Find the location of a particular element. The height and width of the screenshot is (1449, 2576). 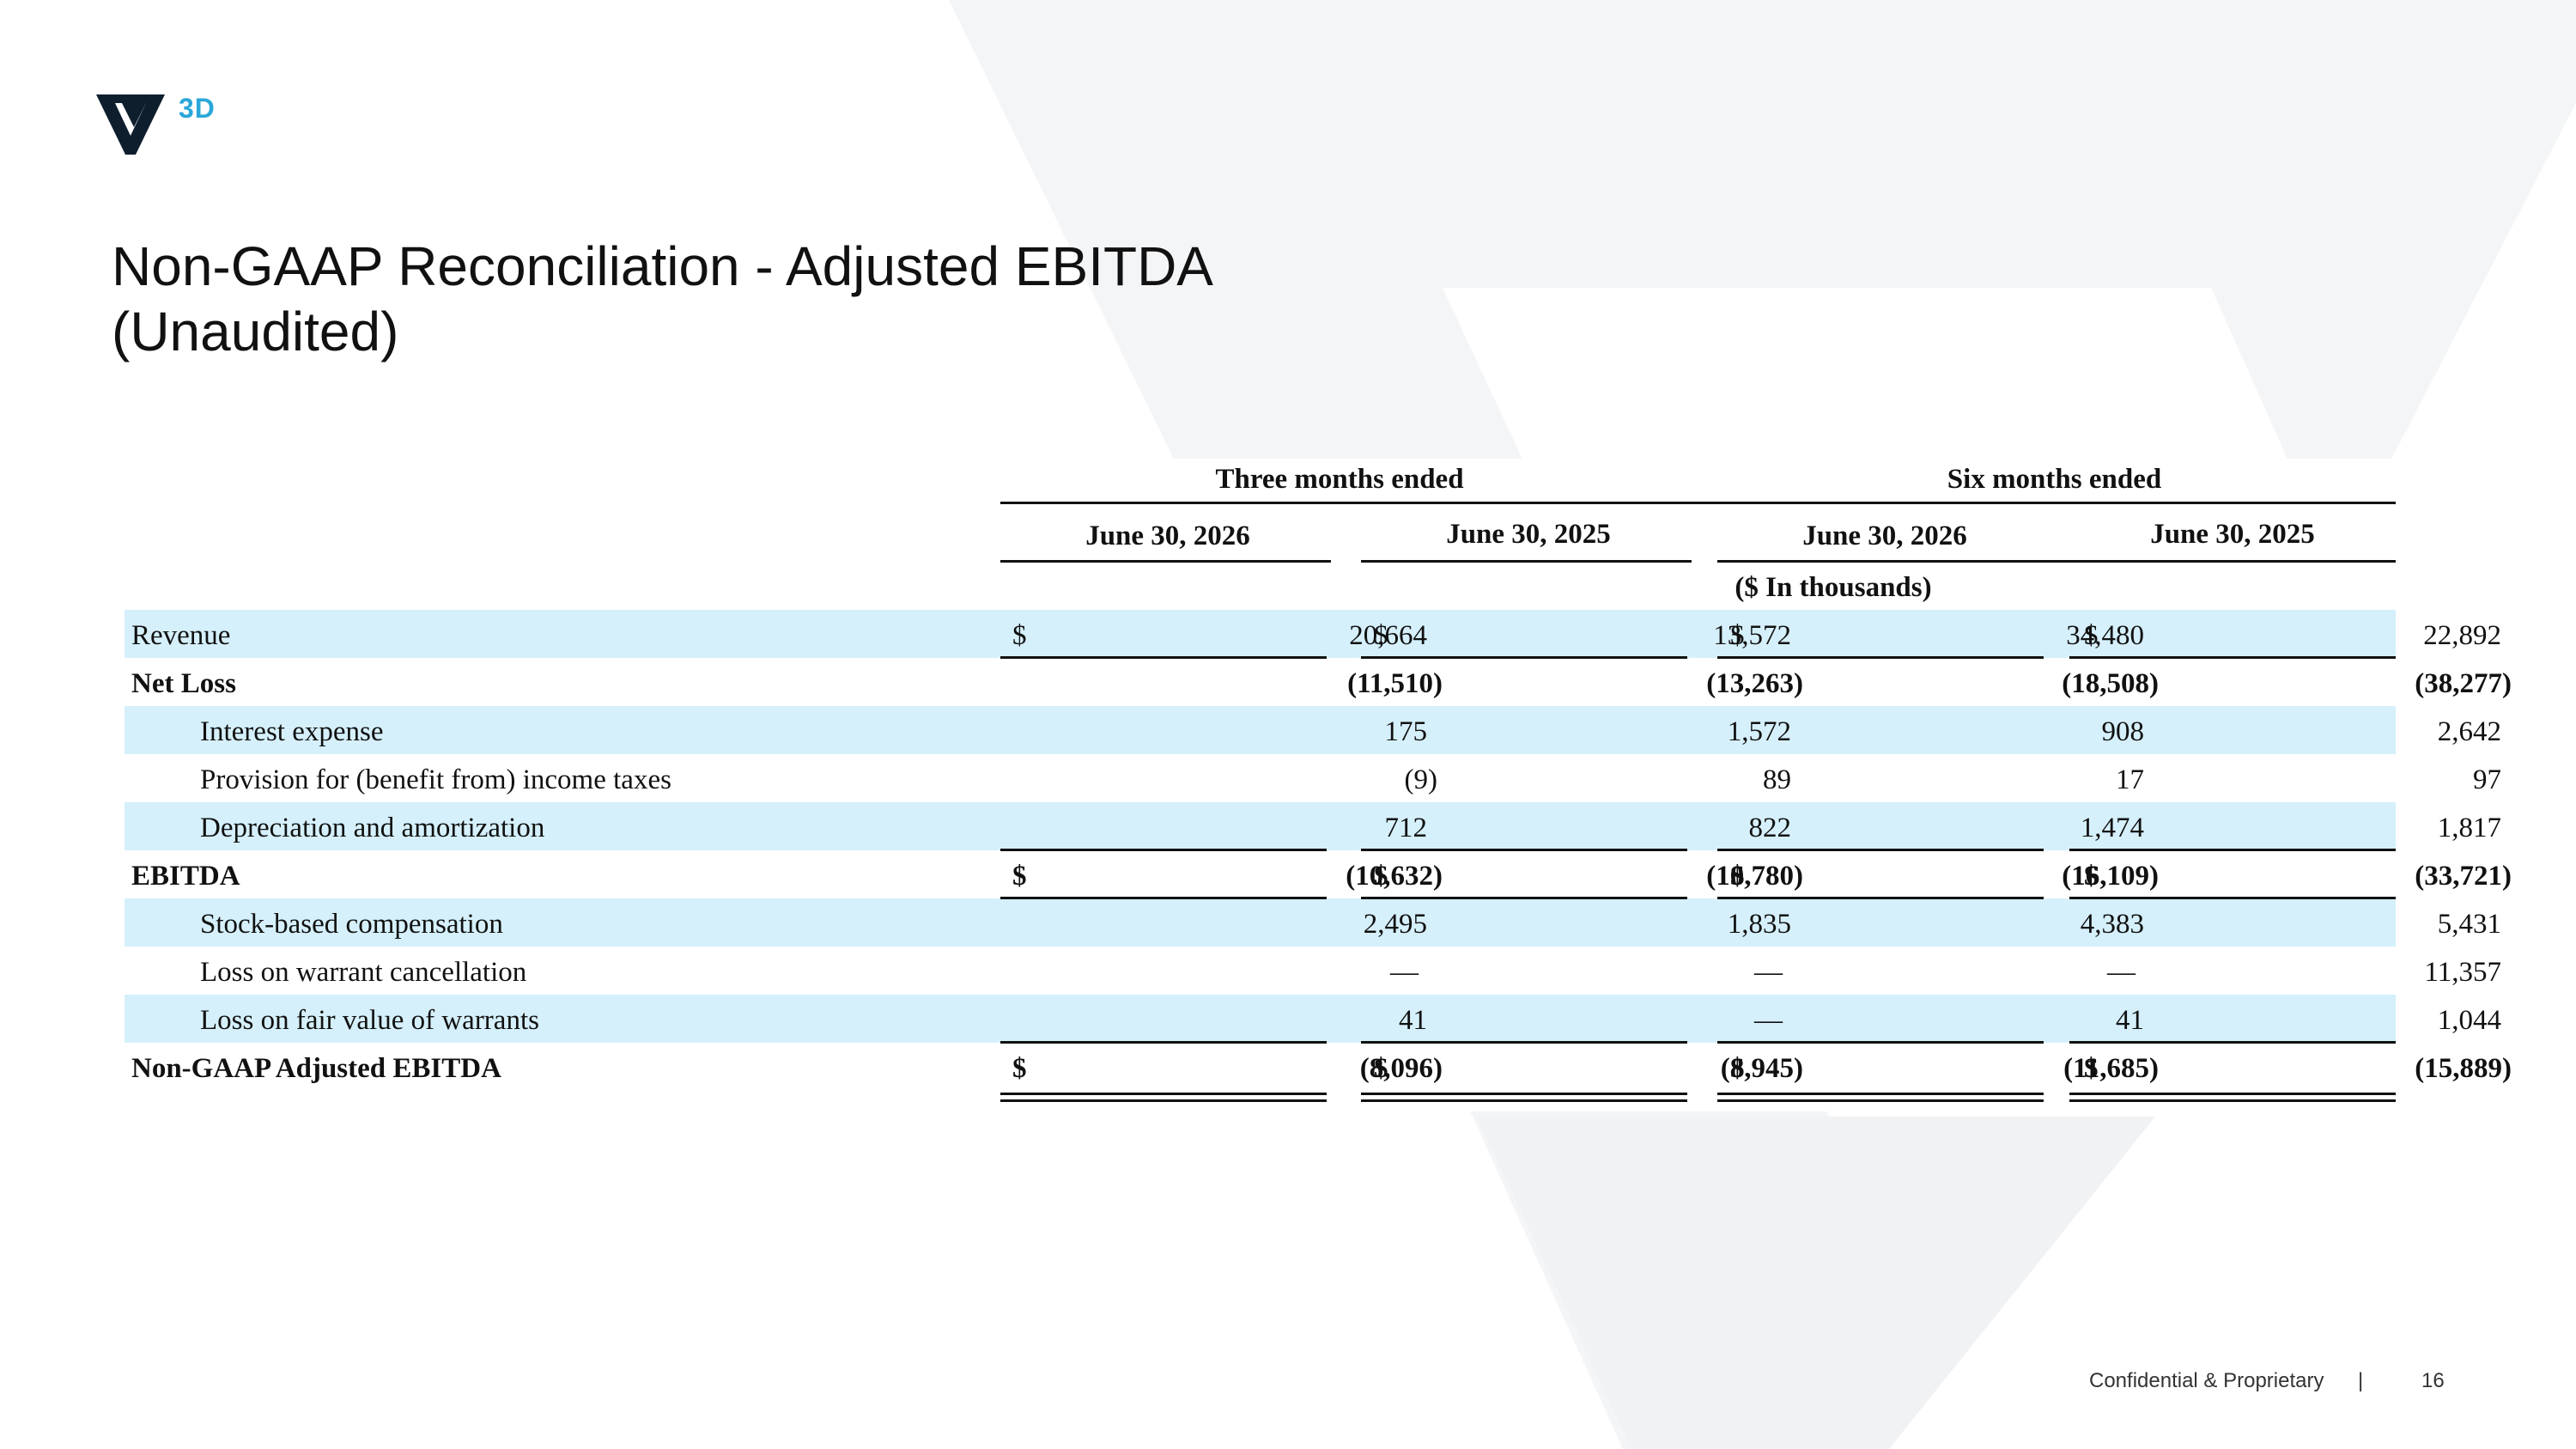

column-header-2: June 30, 2025 is located at coordinates (1528, 534).